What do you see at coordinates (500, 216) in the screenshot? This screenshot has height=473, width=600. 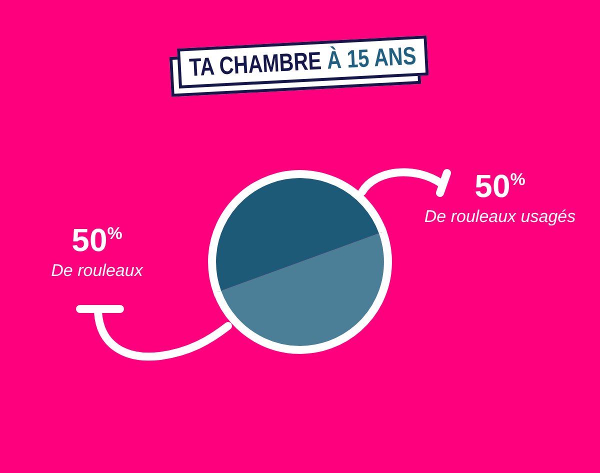 I see `legend-label: De rouleaux usagés` at bounding box center [500, 216].